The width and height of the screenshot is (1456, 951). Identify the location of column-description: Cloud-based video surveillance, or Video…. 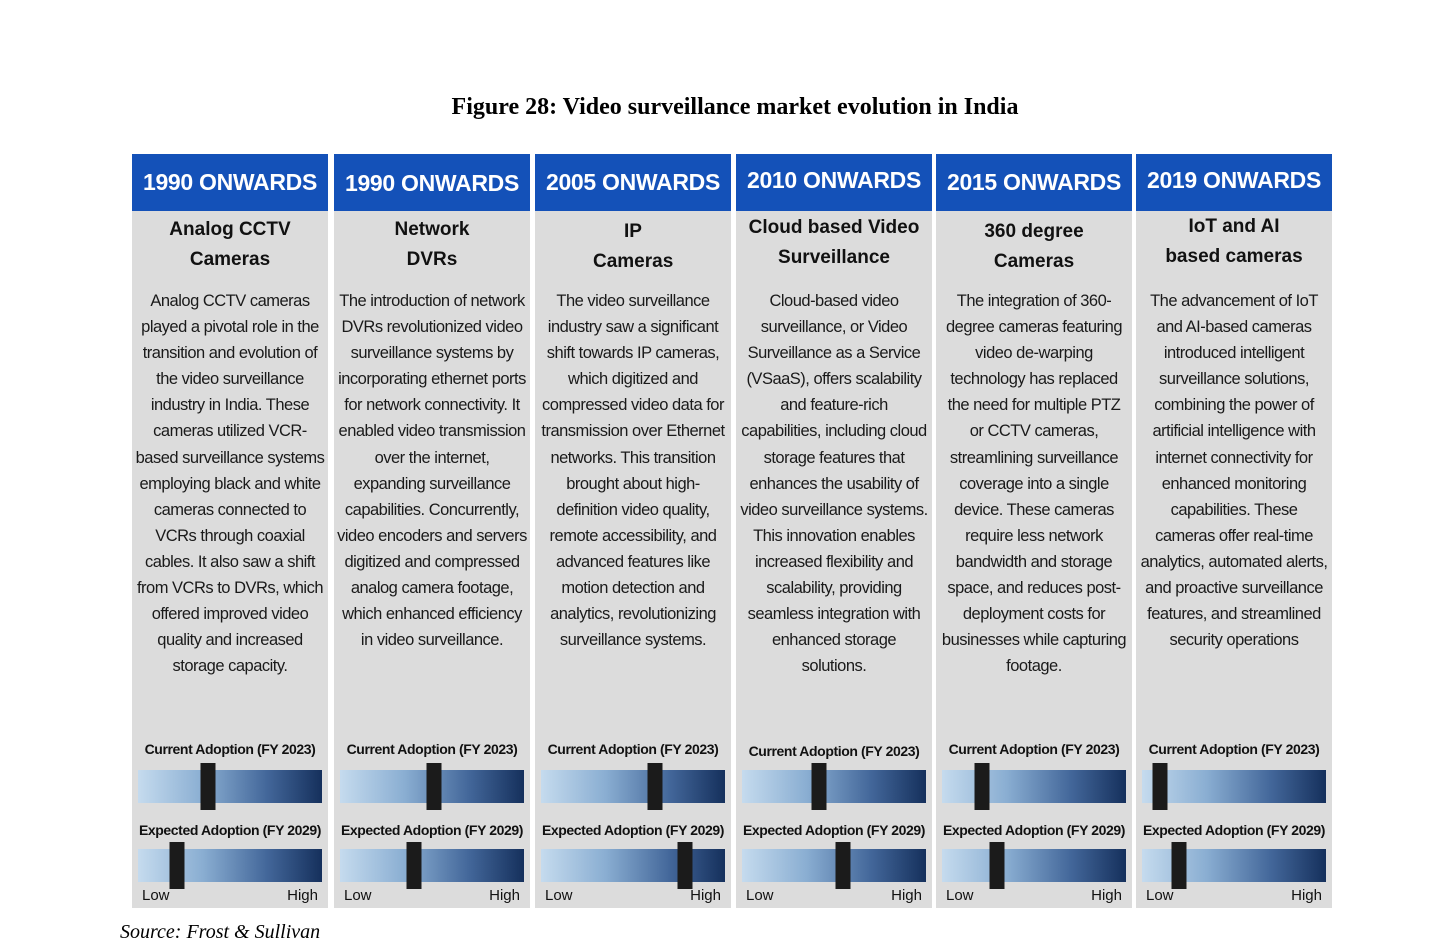
(834, 484).